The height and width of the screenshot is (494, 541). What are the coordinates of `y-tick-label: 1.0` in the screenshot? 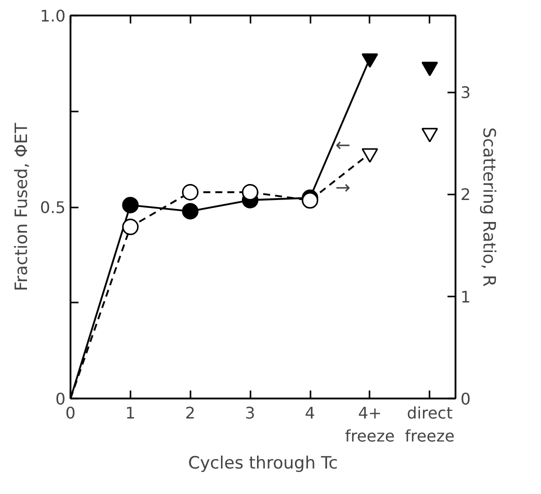 It's located at (53, 16).